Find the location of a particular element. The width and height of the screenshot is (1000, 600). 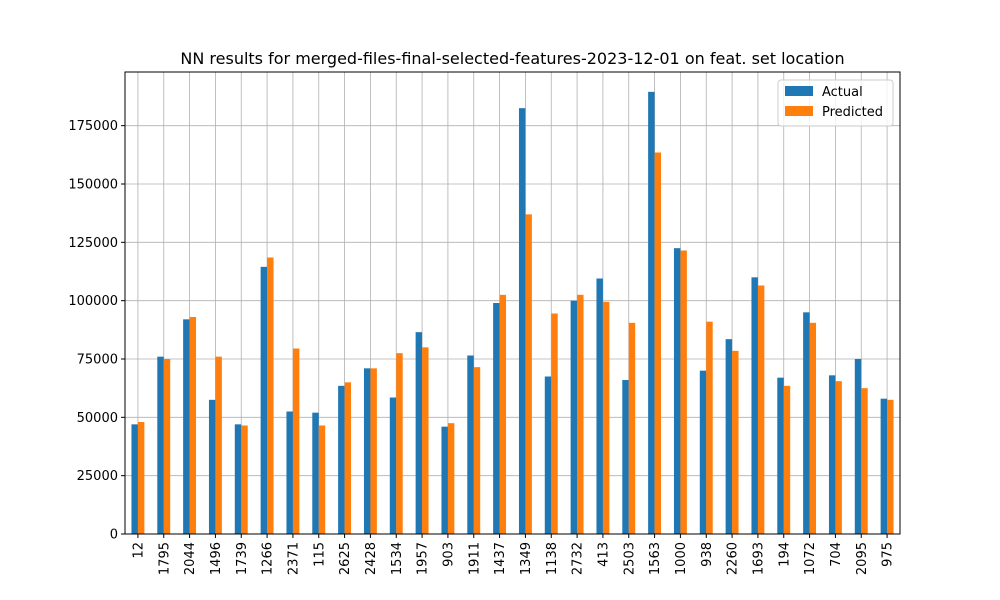

y-tick-label: 125000 is located at coordinates (93, 243).